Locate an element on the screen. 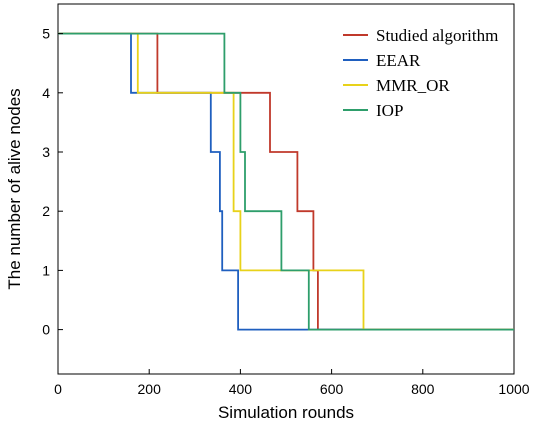 Image resolution: width=550 pixels, height=427 pixels. y-tick-label: 4 is located at coordinates (46, 93).